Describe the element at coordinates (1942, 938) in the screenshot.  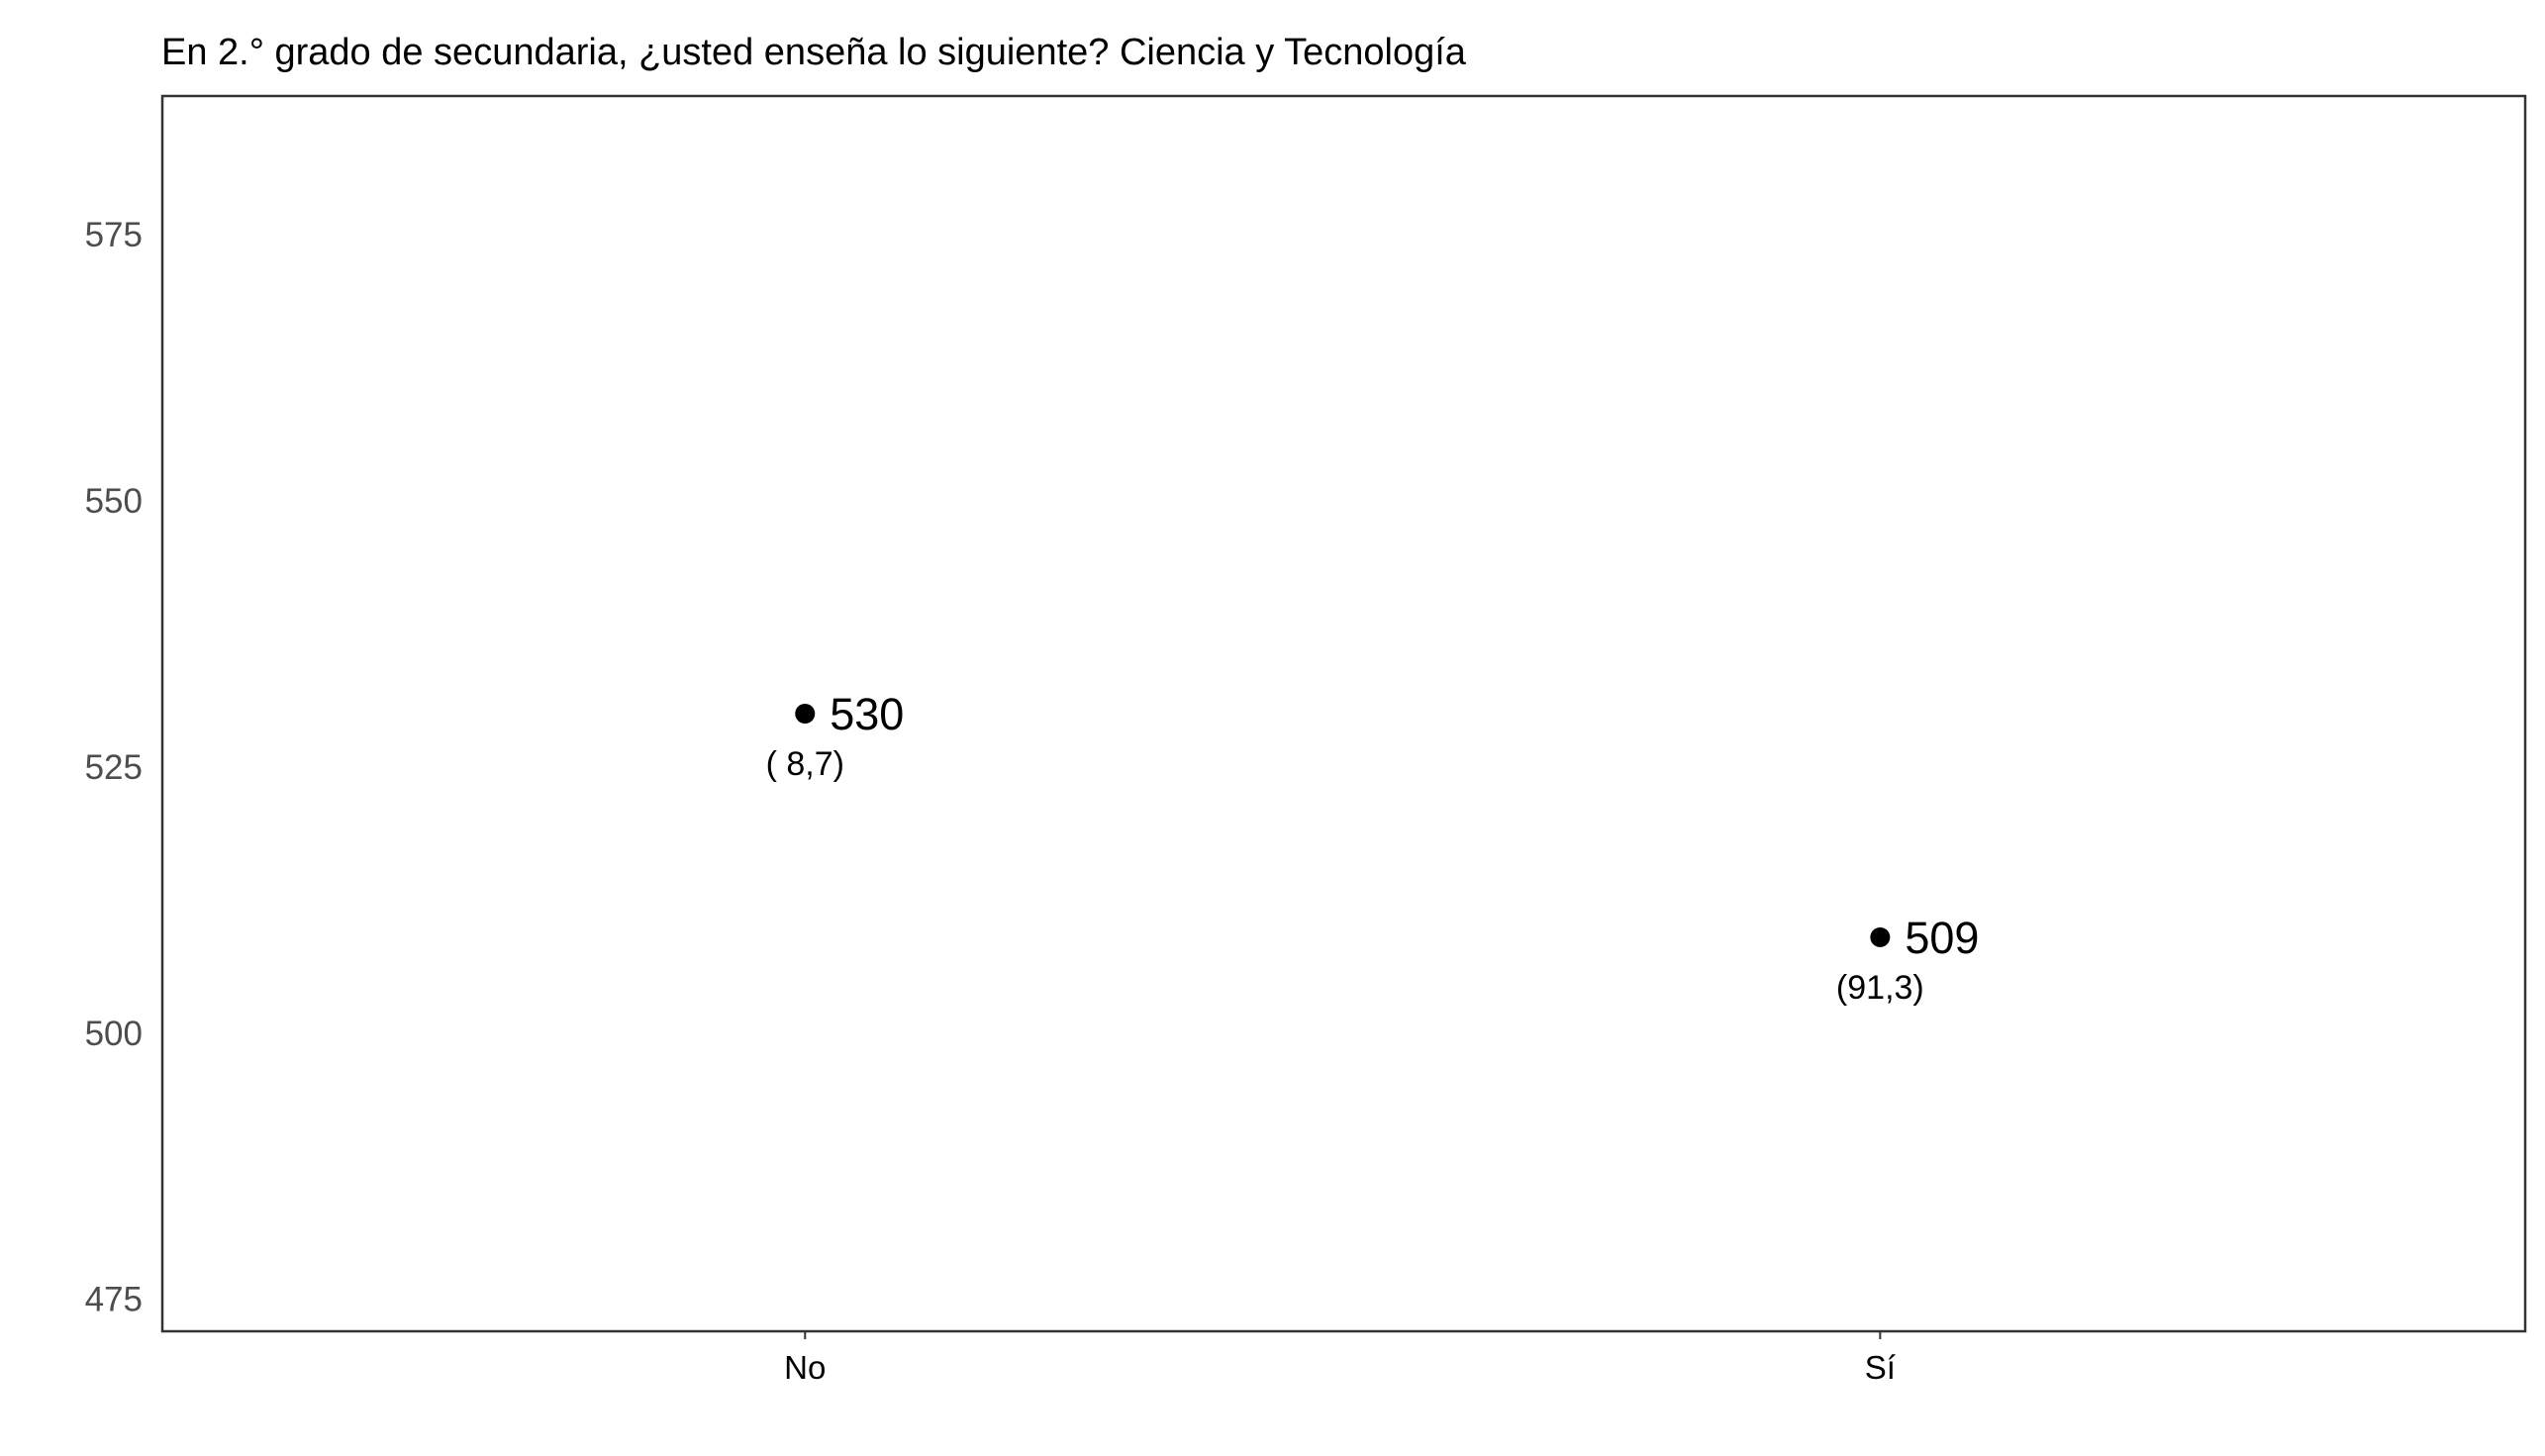
I see `data-value-label: 509` at that location.